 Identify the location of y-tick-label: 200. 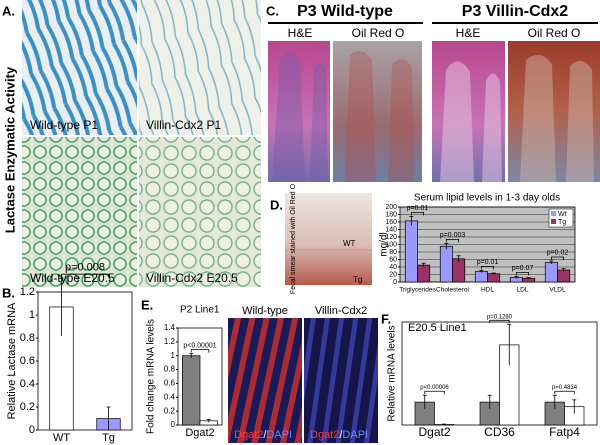
(391, 207).